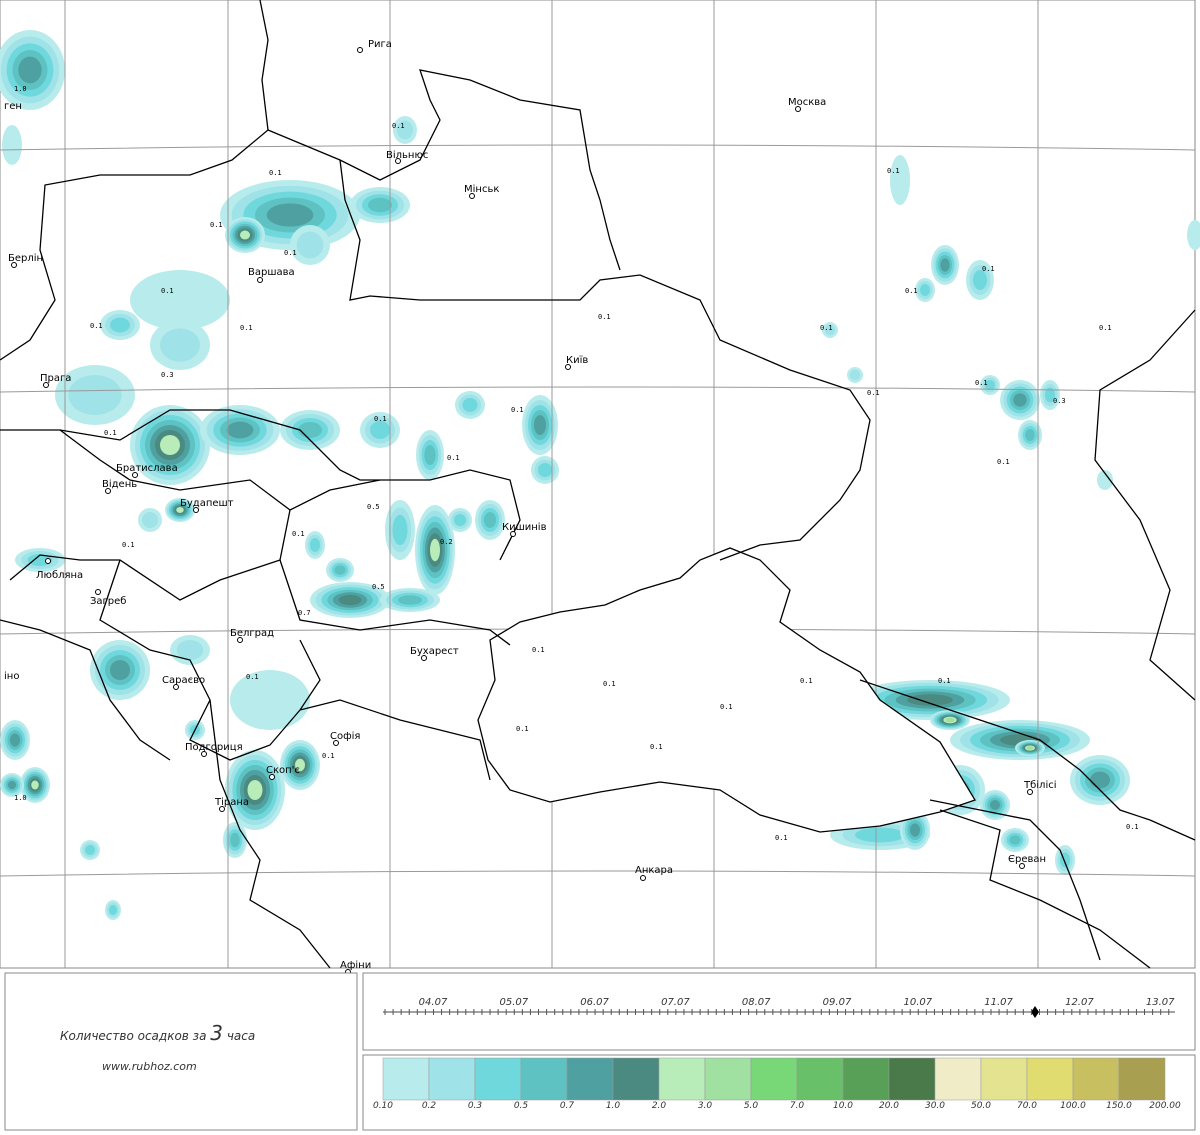 This screenshot has height=1135, width=1200. I want to click on city-name: Тірана, so click(231, 802).